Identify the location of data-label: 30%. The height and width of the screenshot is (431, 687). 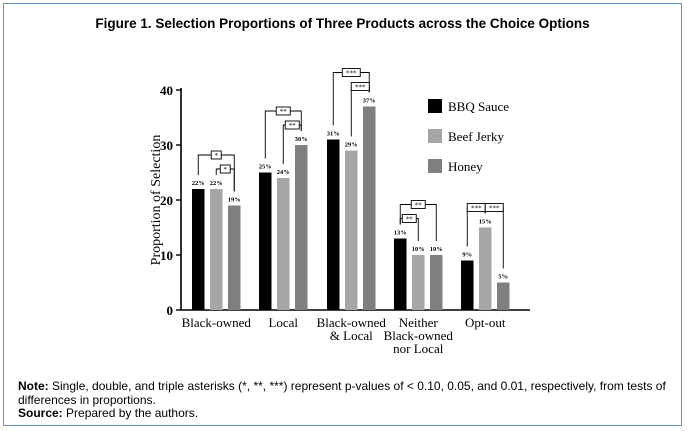
(301, 139).